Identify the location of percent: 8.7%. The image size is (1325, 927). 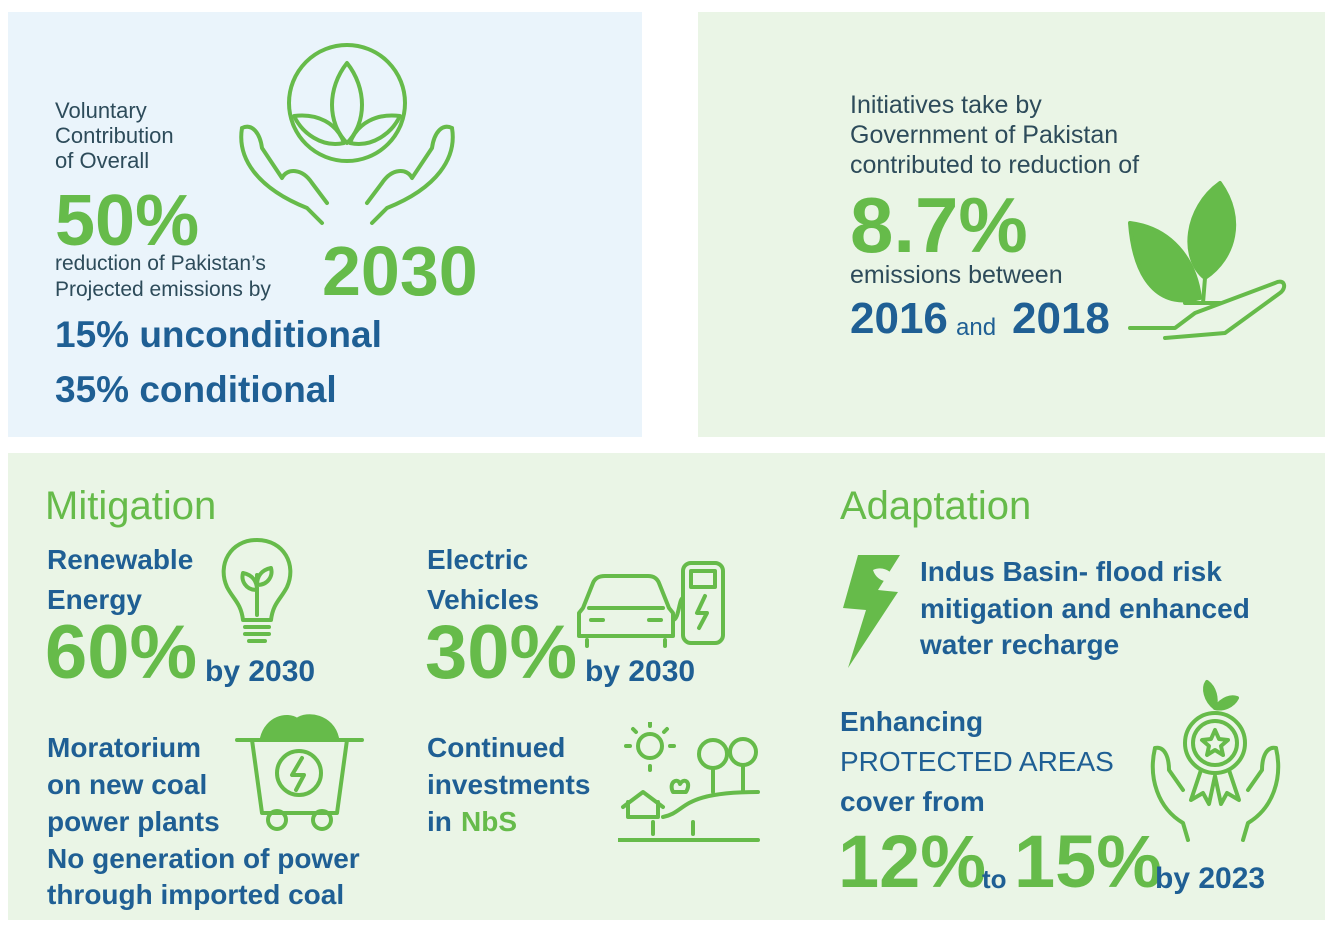
(939, 225).